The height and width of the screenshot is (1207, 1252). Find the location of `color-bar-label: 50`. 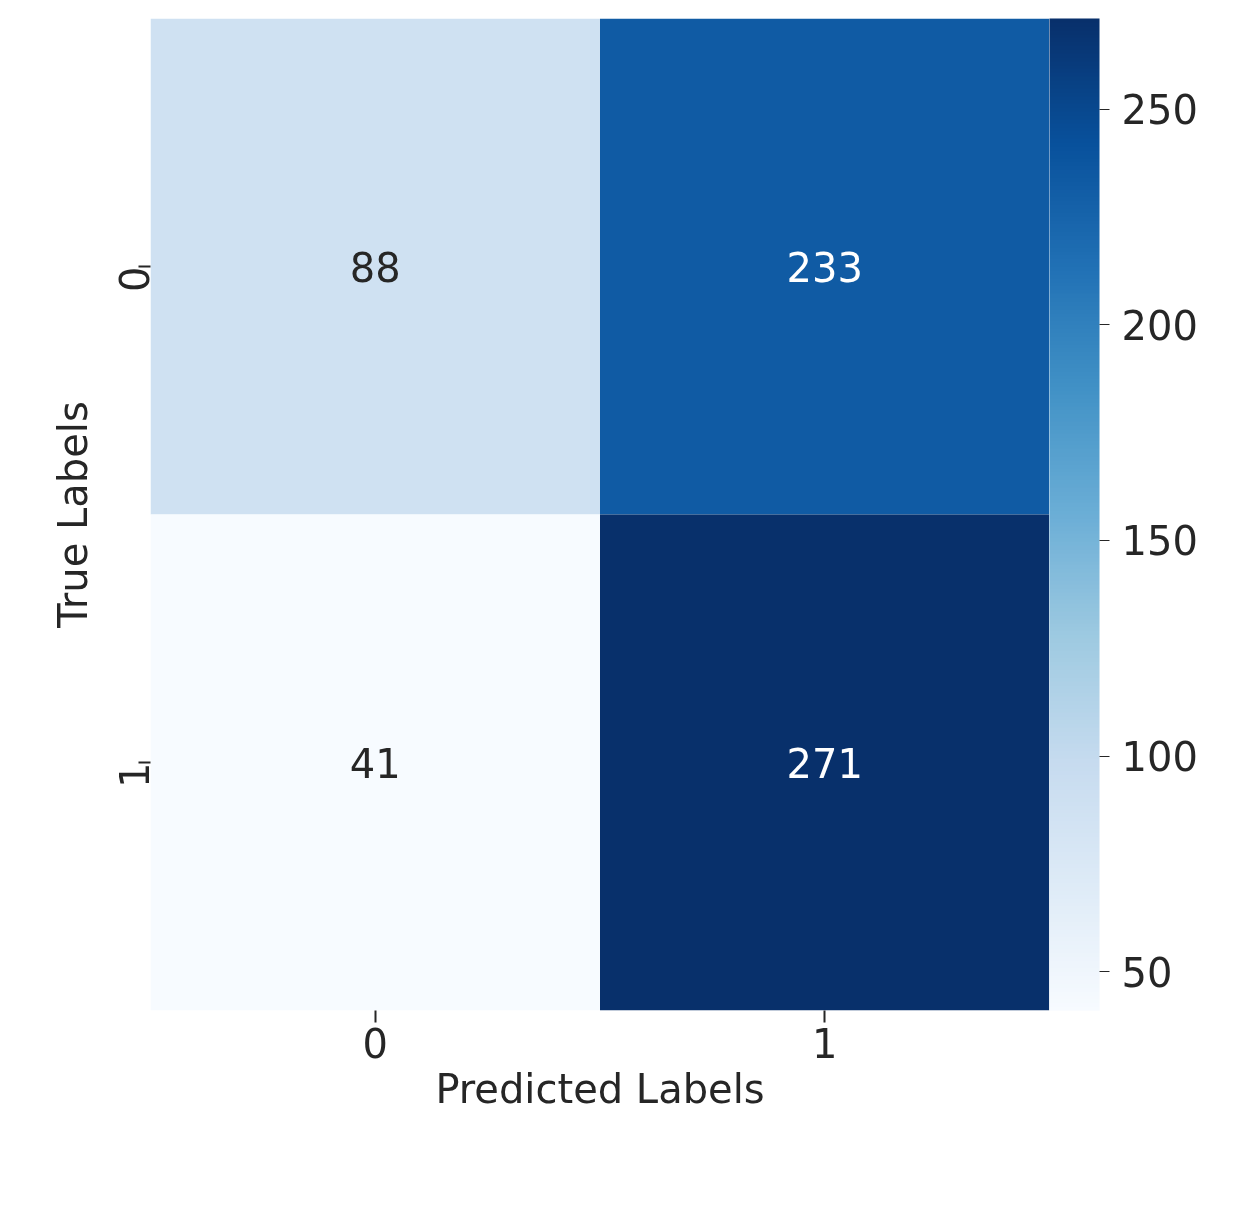

color-bar-label: 50 is located at coordinates (1147, 972).